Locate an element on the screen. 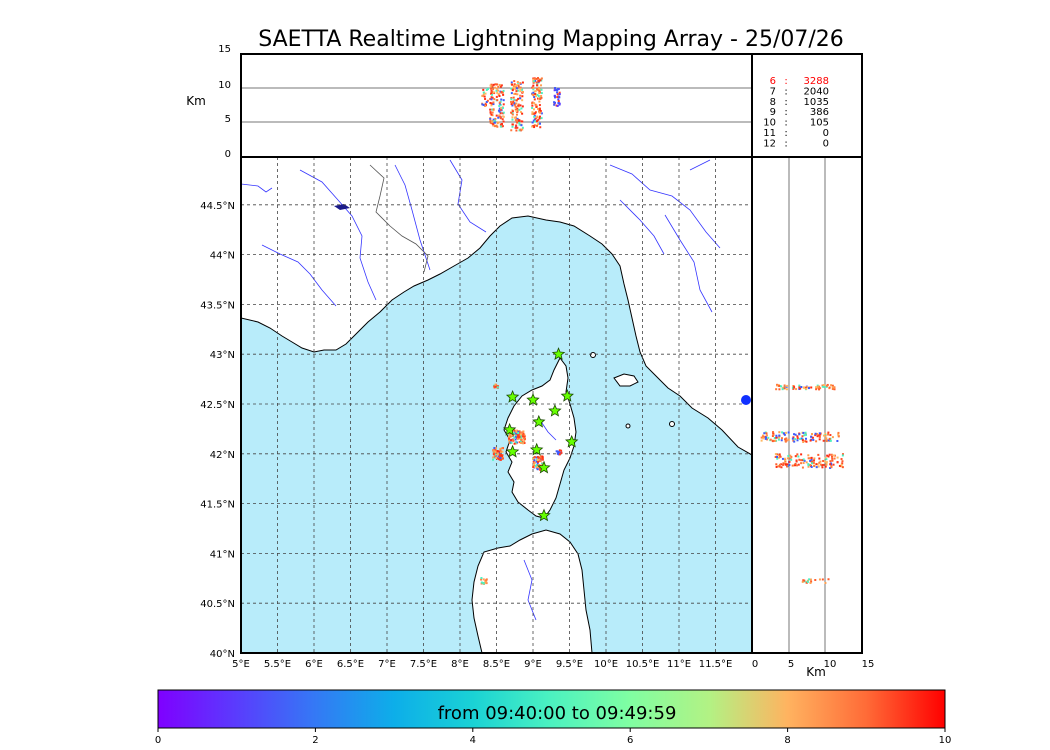 The height and width of the screenshot is (750, 1050). count-level-label: 7 is located at coordinates (773, 91).